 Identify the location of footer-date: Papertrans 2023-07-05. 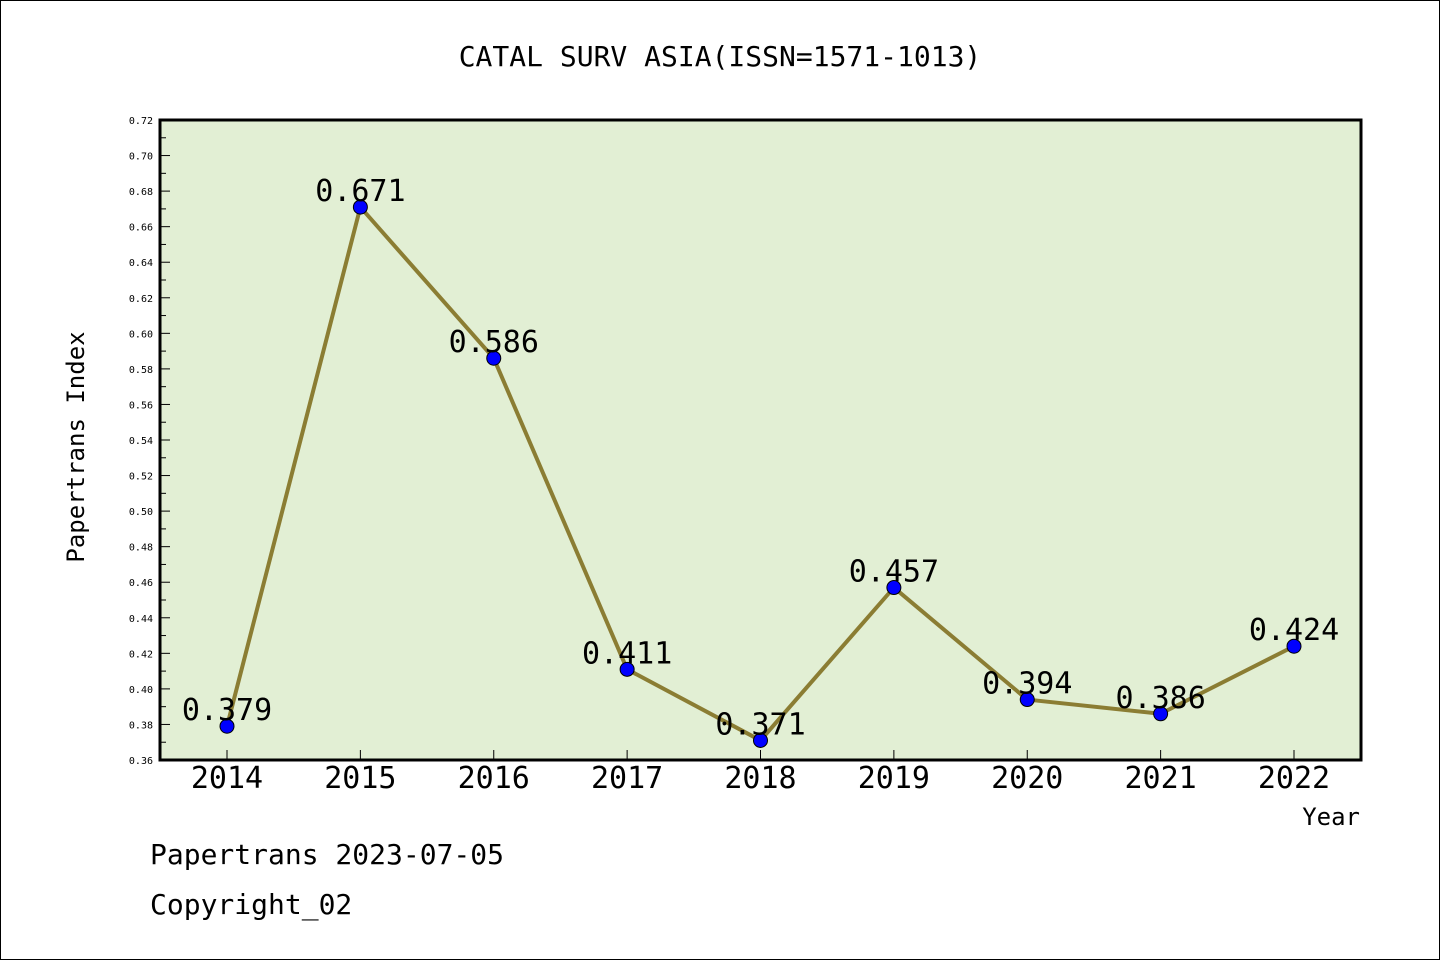
(327, 854).